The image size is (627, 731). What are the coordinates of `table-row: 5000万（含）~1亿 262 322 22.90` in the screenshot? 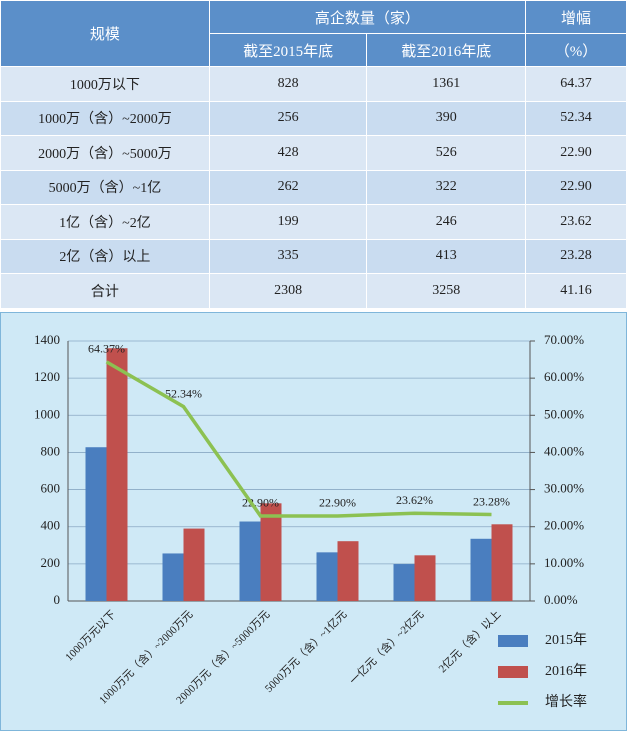 It's located at (313, 187).